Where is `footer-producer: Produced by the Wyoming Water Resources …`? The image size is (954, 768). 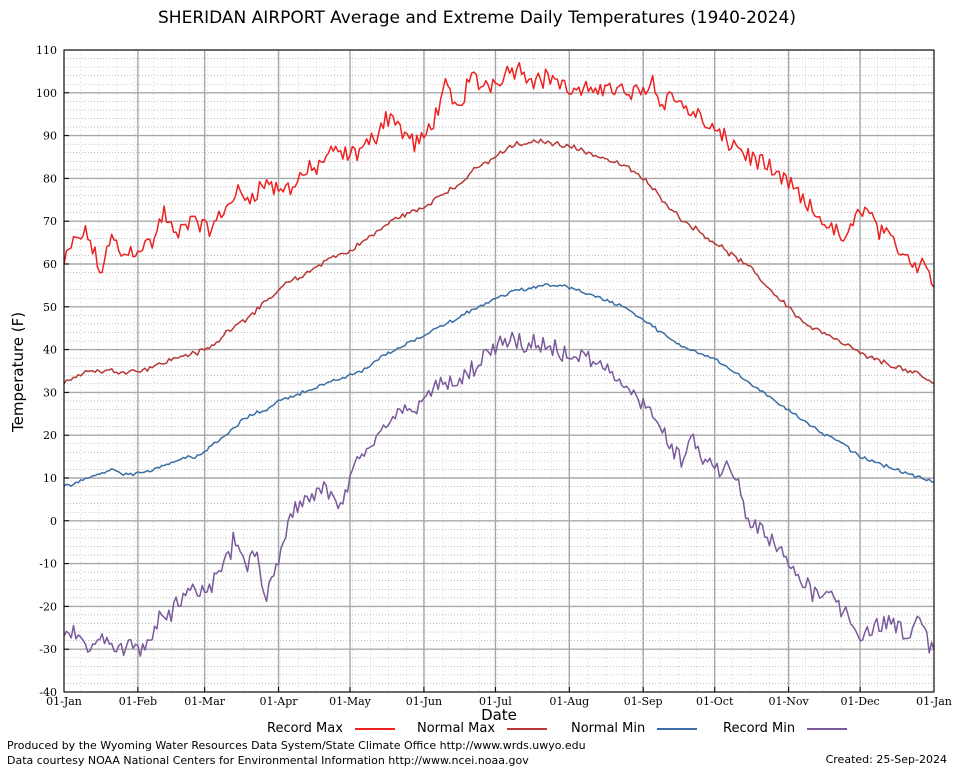
footer-producer: Produced by the Wyoming Water Resources … is located at coordinates (296, 745).